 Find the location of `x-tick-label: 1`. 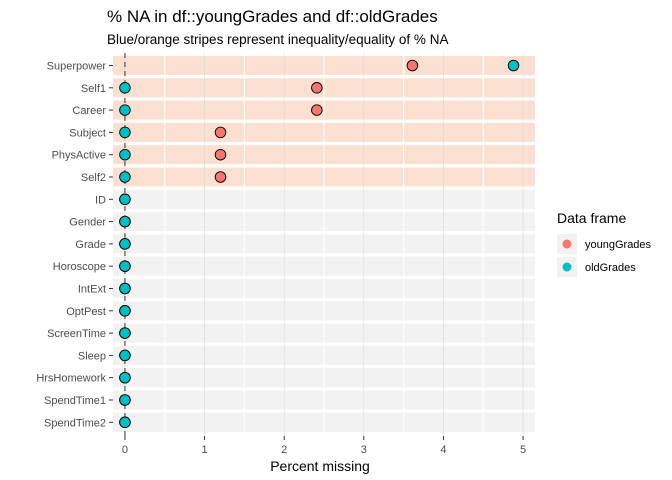

x-tick-label: 1 is located at coordinates (205, 450).